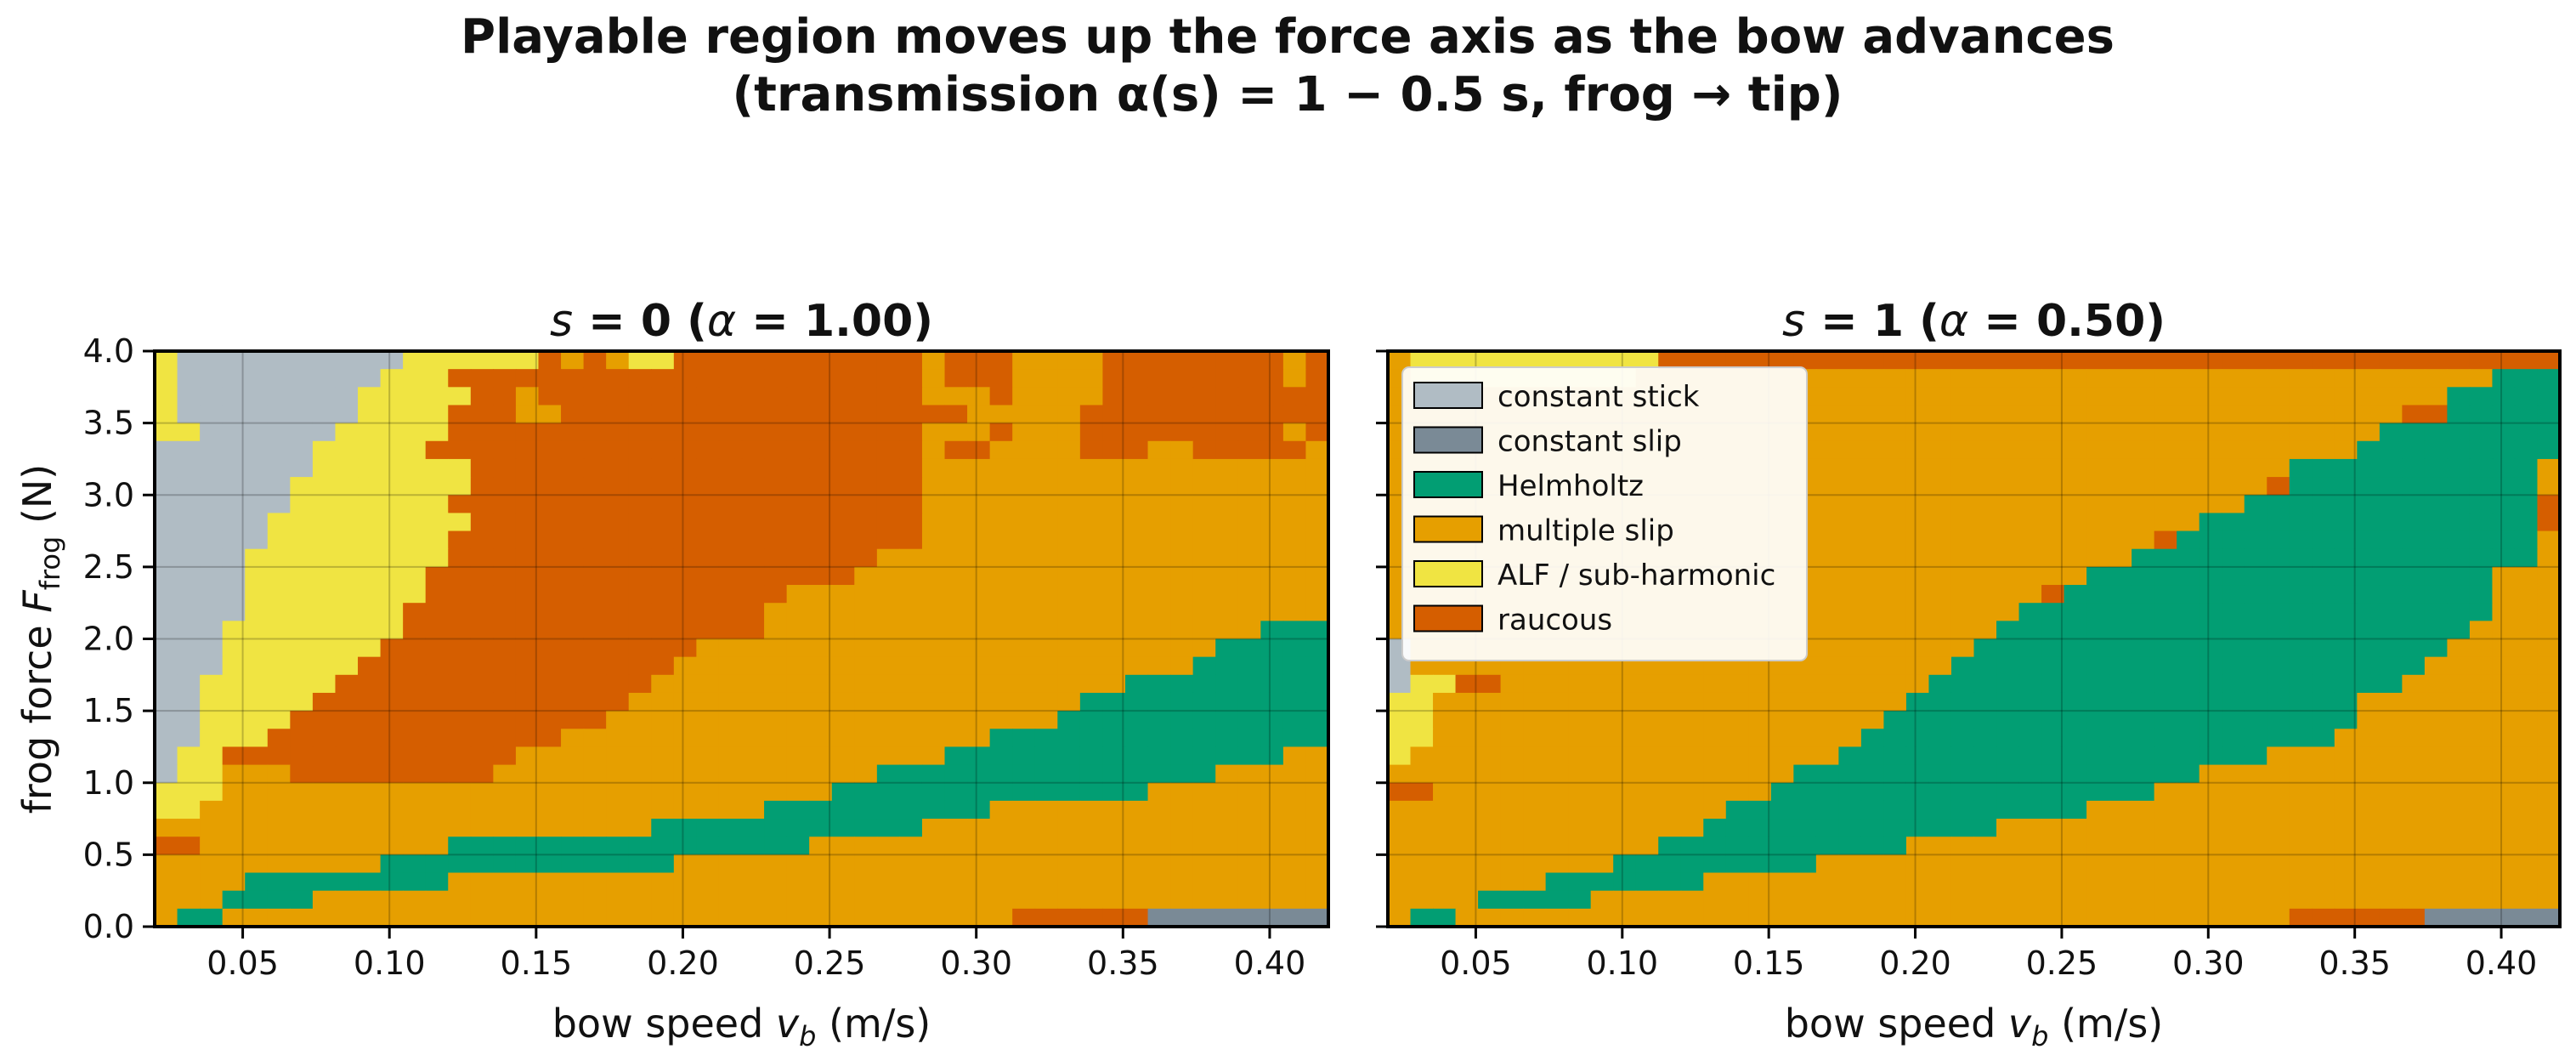 The height and width of the screenshot is (1055, 2576). Describe the element at coordinates (1448, 573) in the screenshot. I see `legend-swatch` at that location.